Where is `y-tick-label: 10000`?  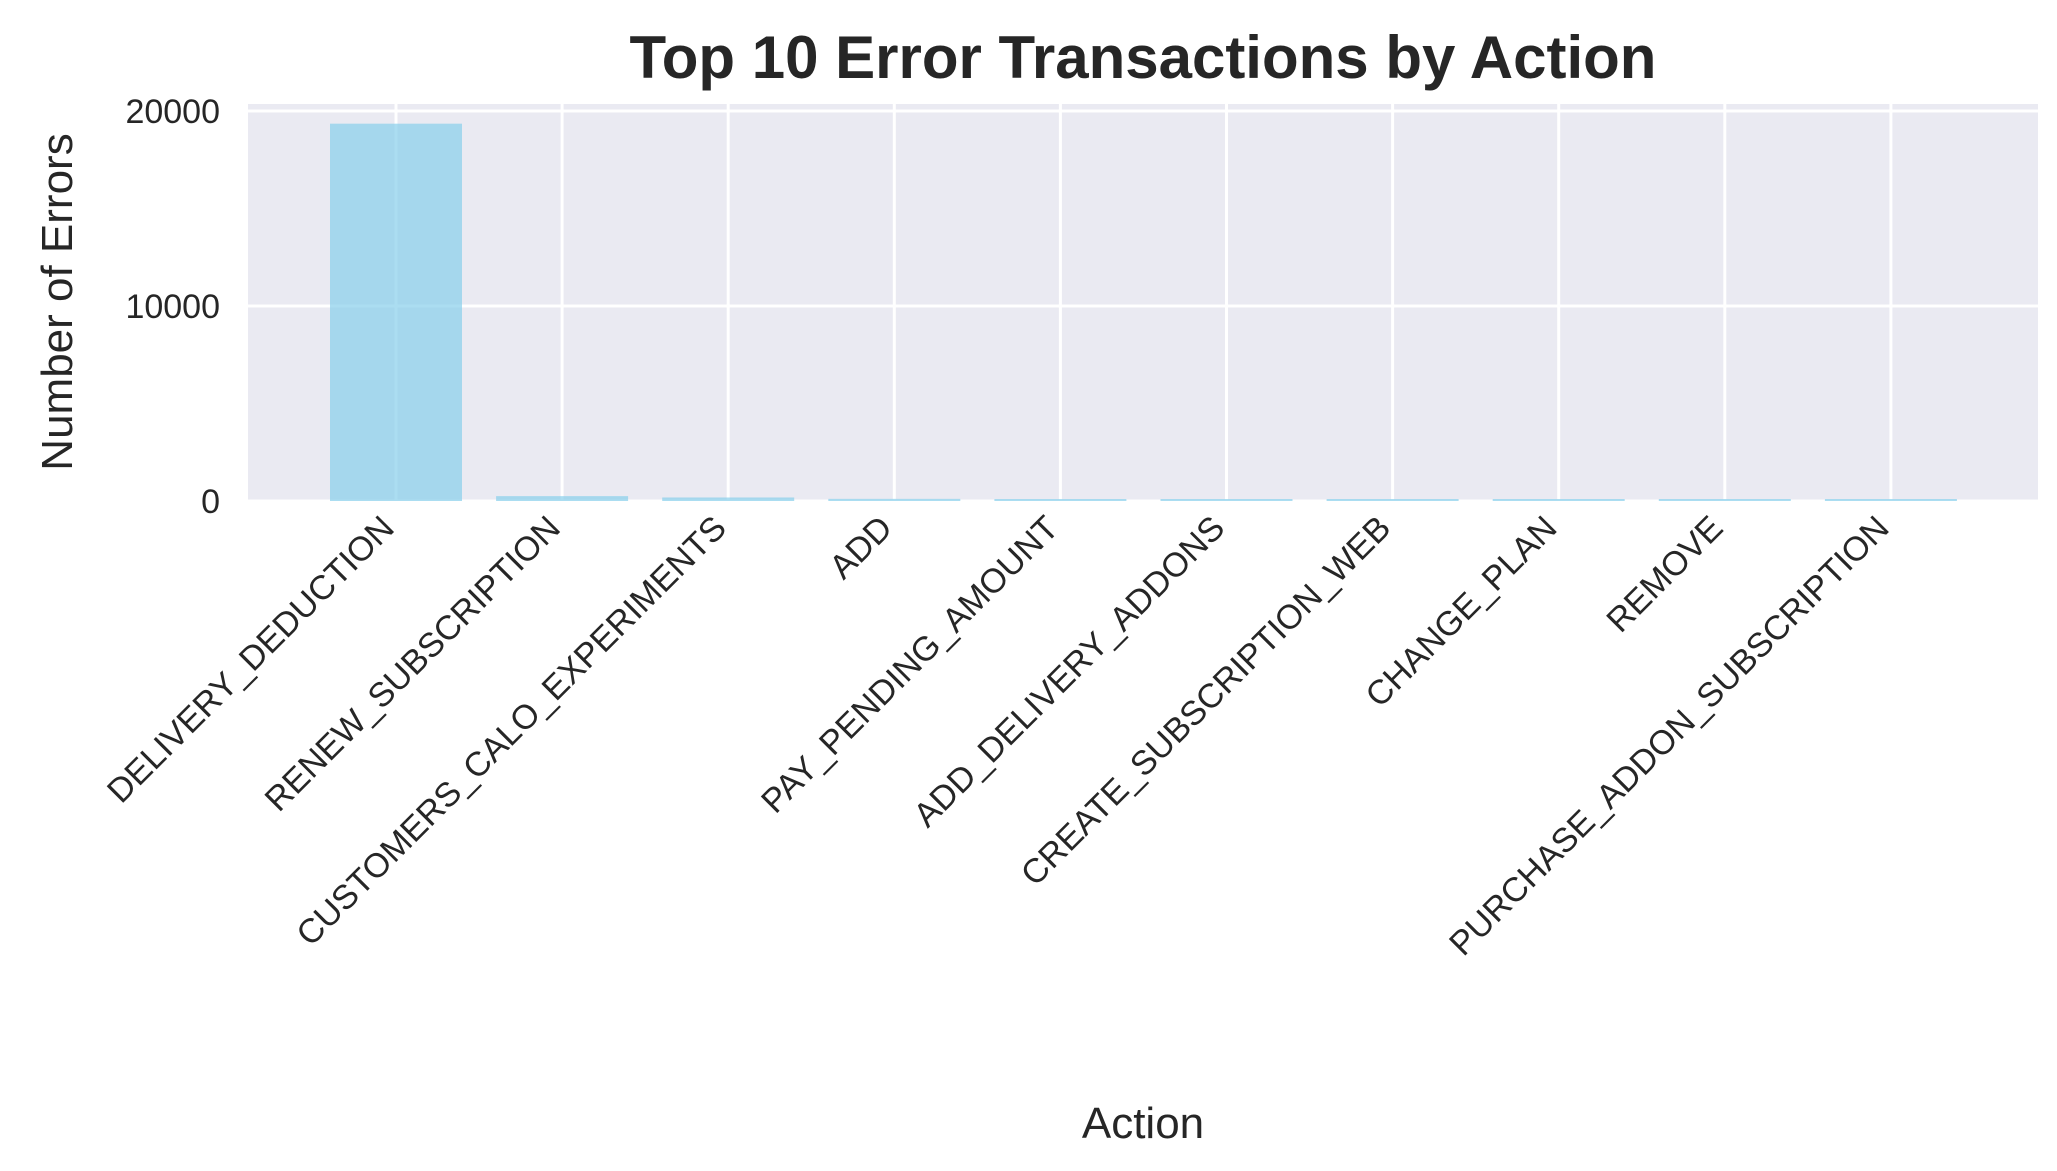
y-tick-label: 10000 is located at coordinates (172, 307).